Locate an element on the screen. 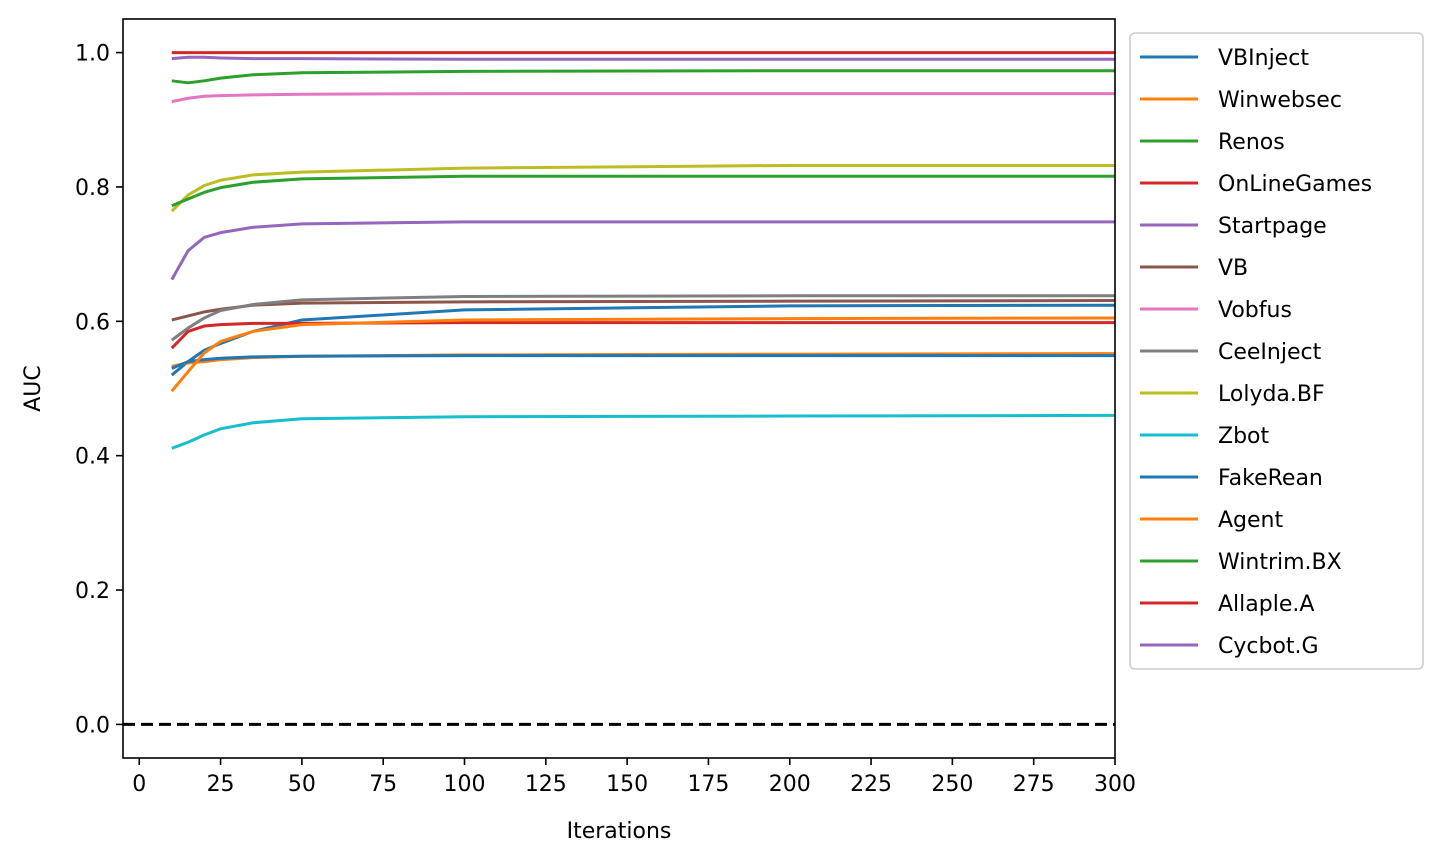  x-tick-label: 300 is located at coordinates (1115, 784).